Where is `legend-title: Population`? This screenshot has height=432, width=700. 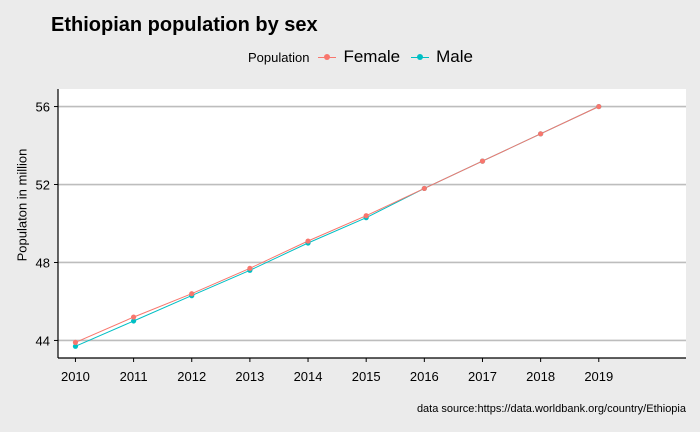 legend-title: Population is located at coordinates (279, 57).